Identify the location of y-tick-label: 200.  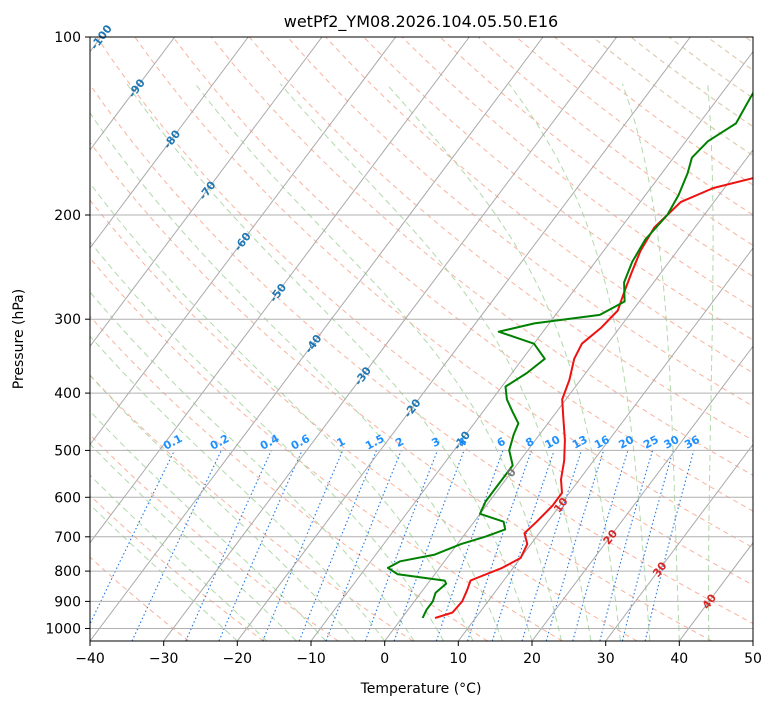
(67, 216).